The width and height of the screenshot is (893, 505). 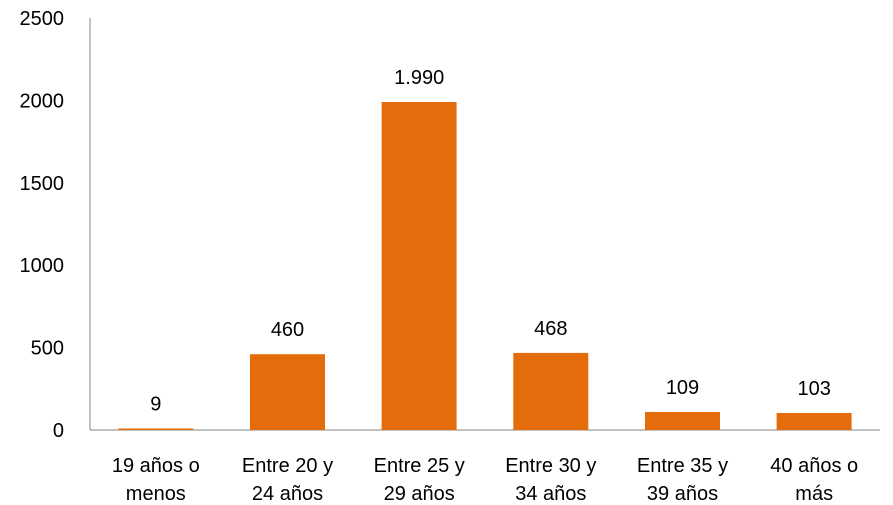 I want to click on y-tick-label: 1500, so click(x=42, y=184).